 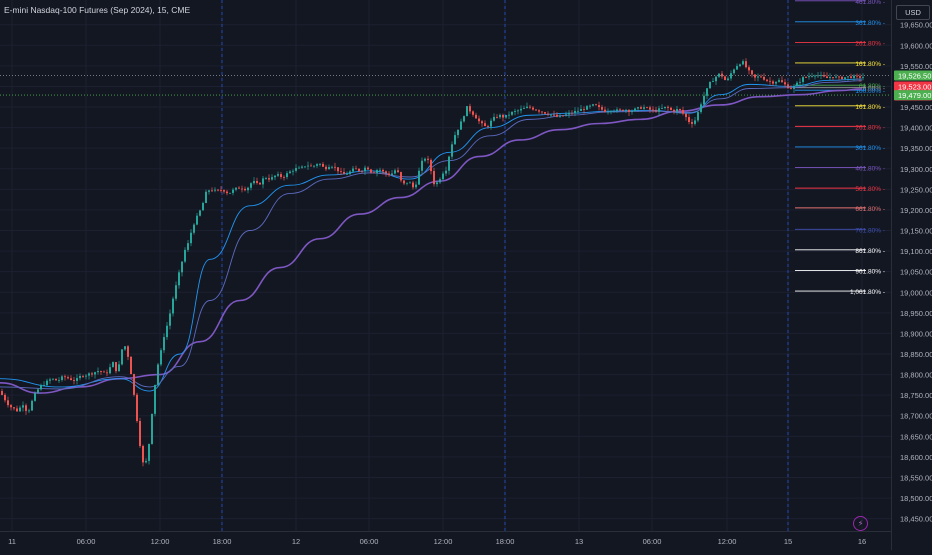 What do you see at coordinates (872, 86) in the screenshot?
I see `fib-level-label: 61.80% -` at bounding box center [872, 86].